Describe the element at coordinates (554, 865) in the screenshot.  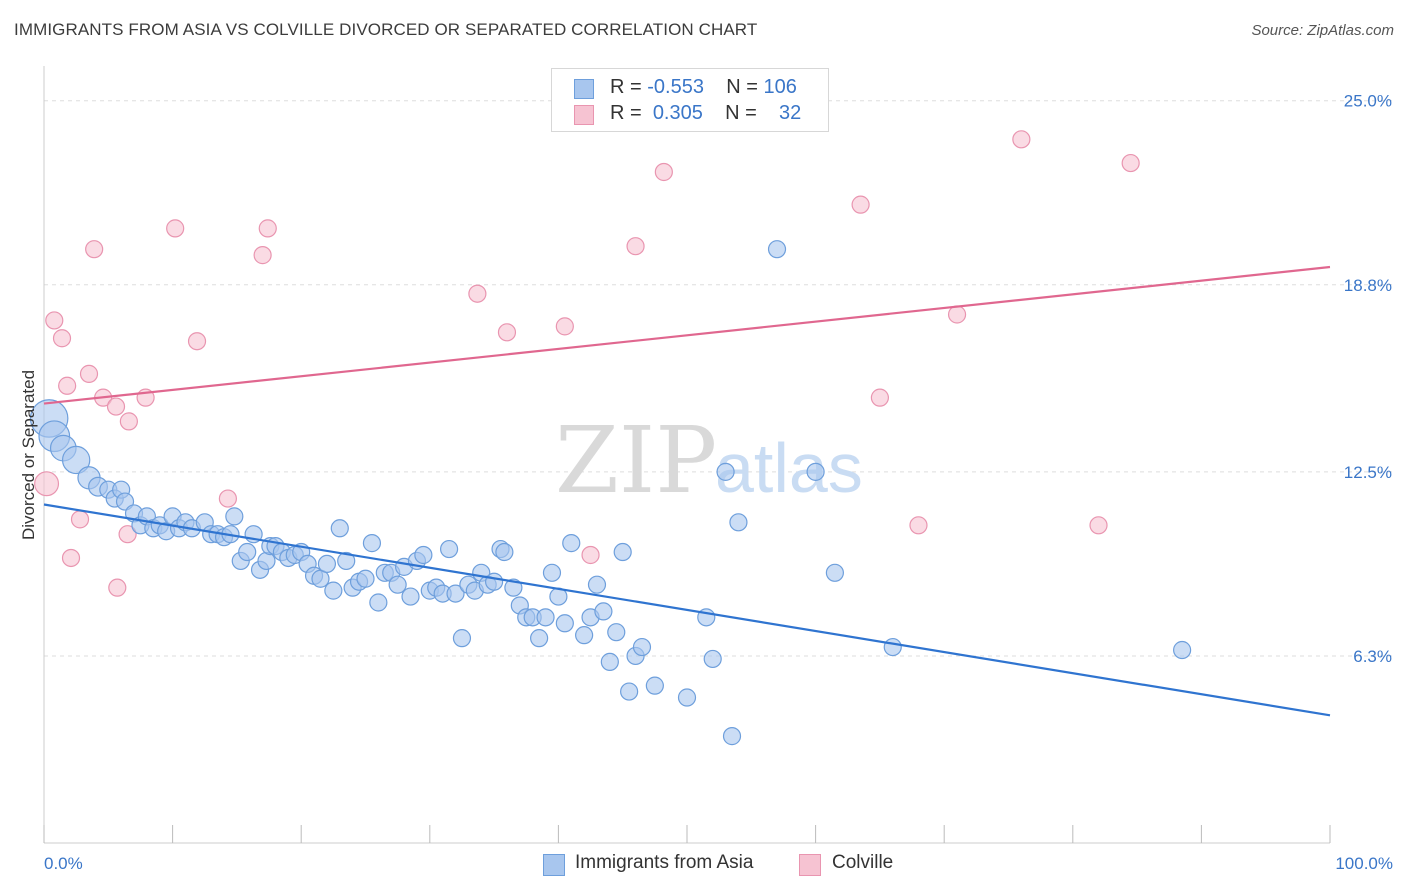
I see `series-swatch-asia` at that location.